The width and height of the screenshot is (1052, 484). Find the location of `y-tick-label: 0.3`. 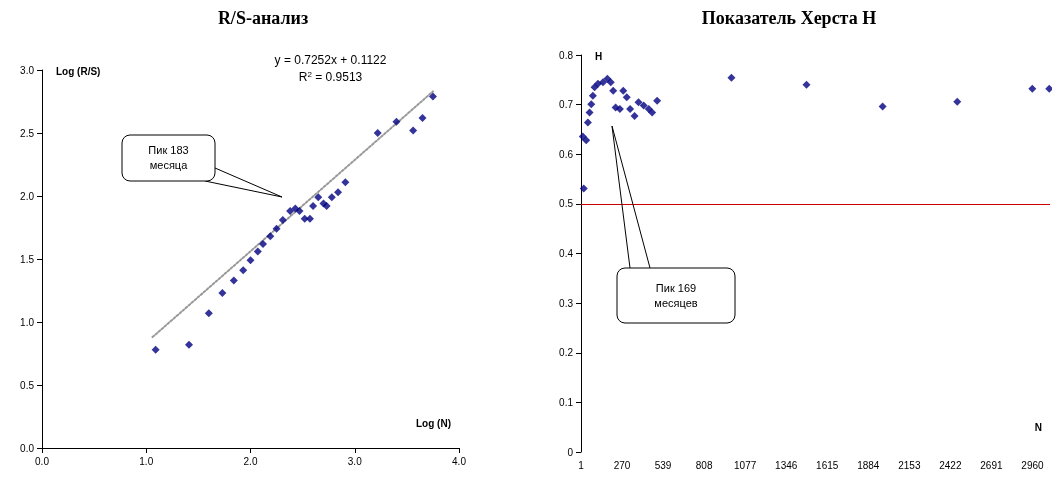

y-tick-label: 0.3 is located at coordinates (566, 303).